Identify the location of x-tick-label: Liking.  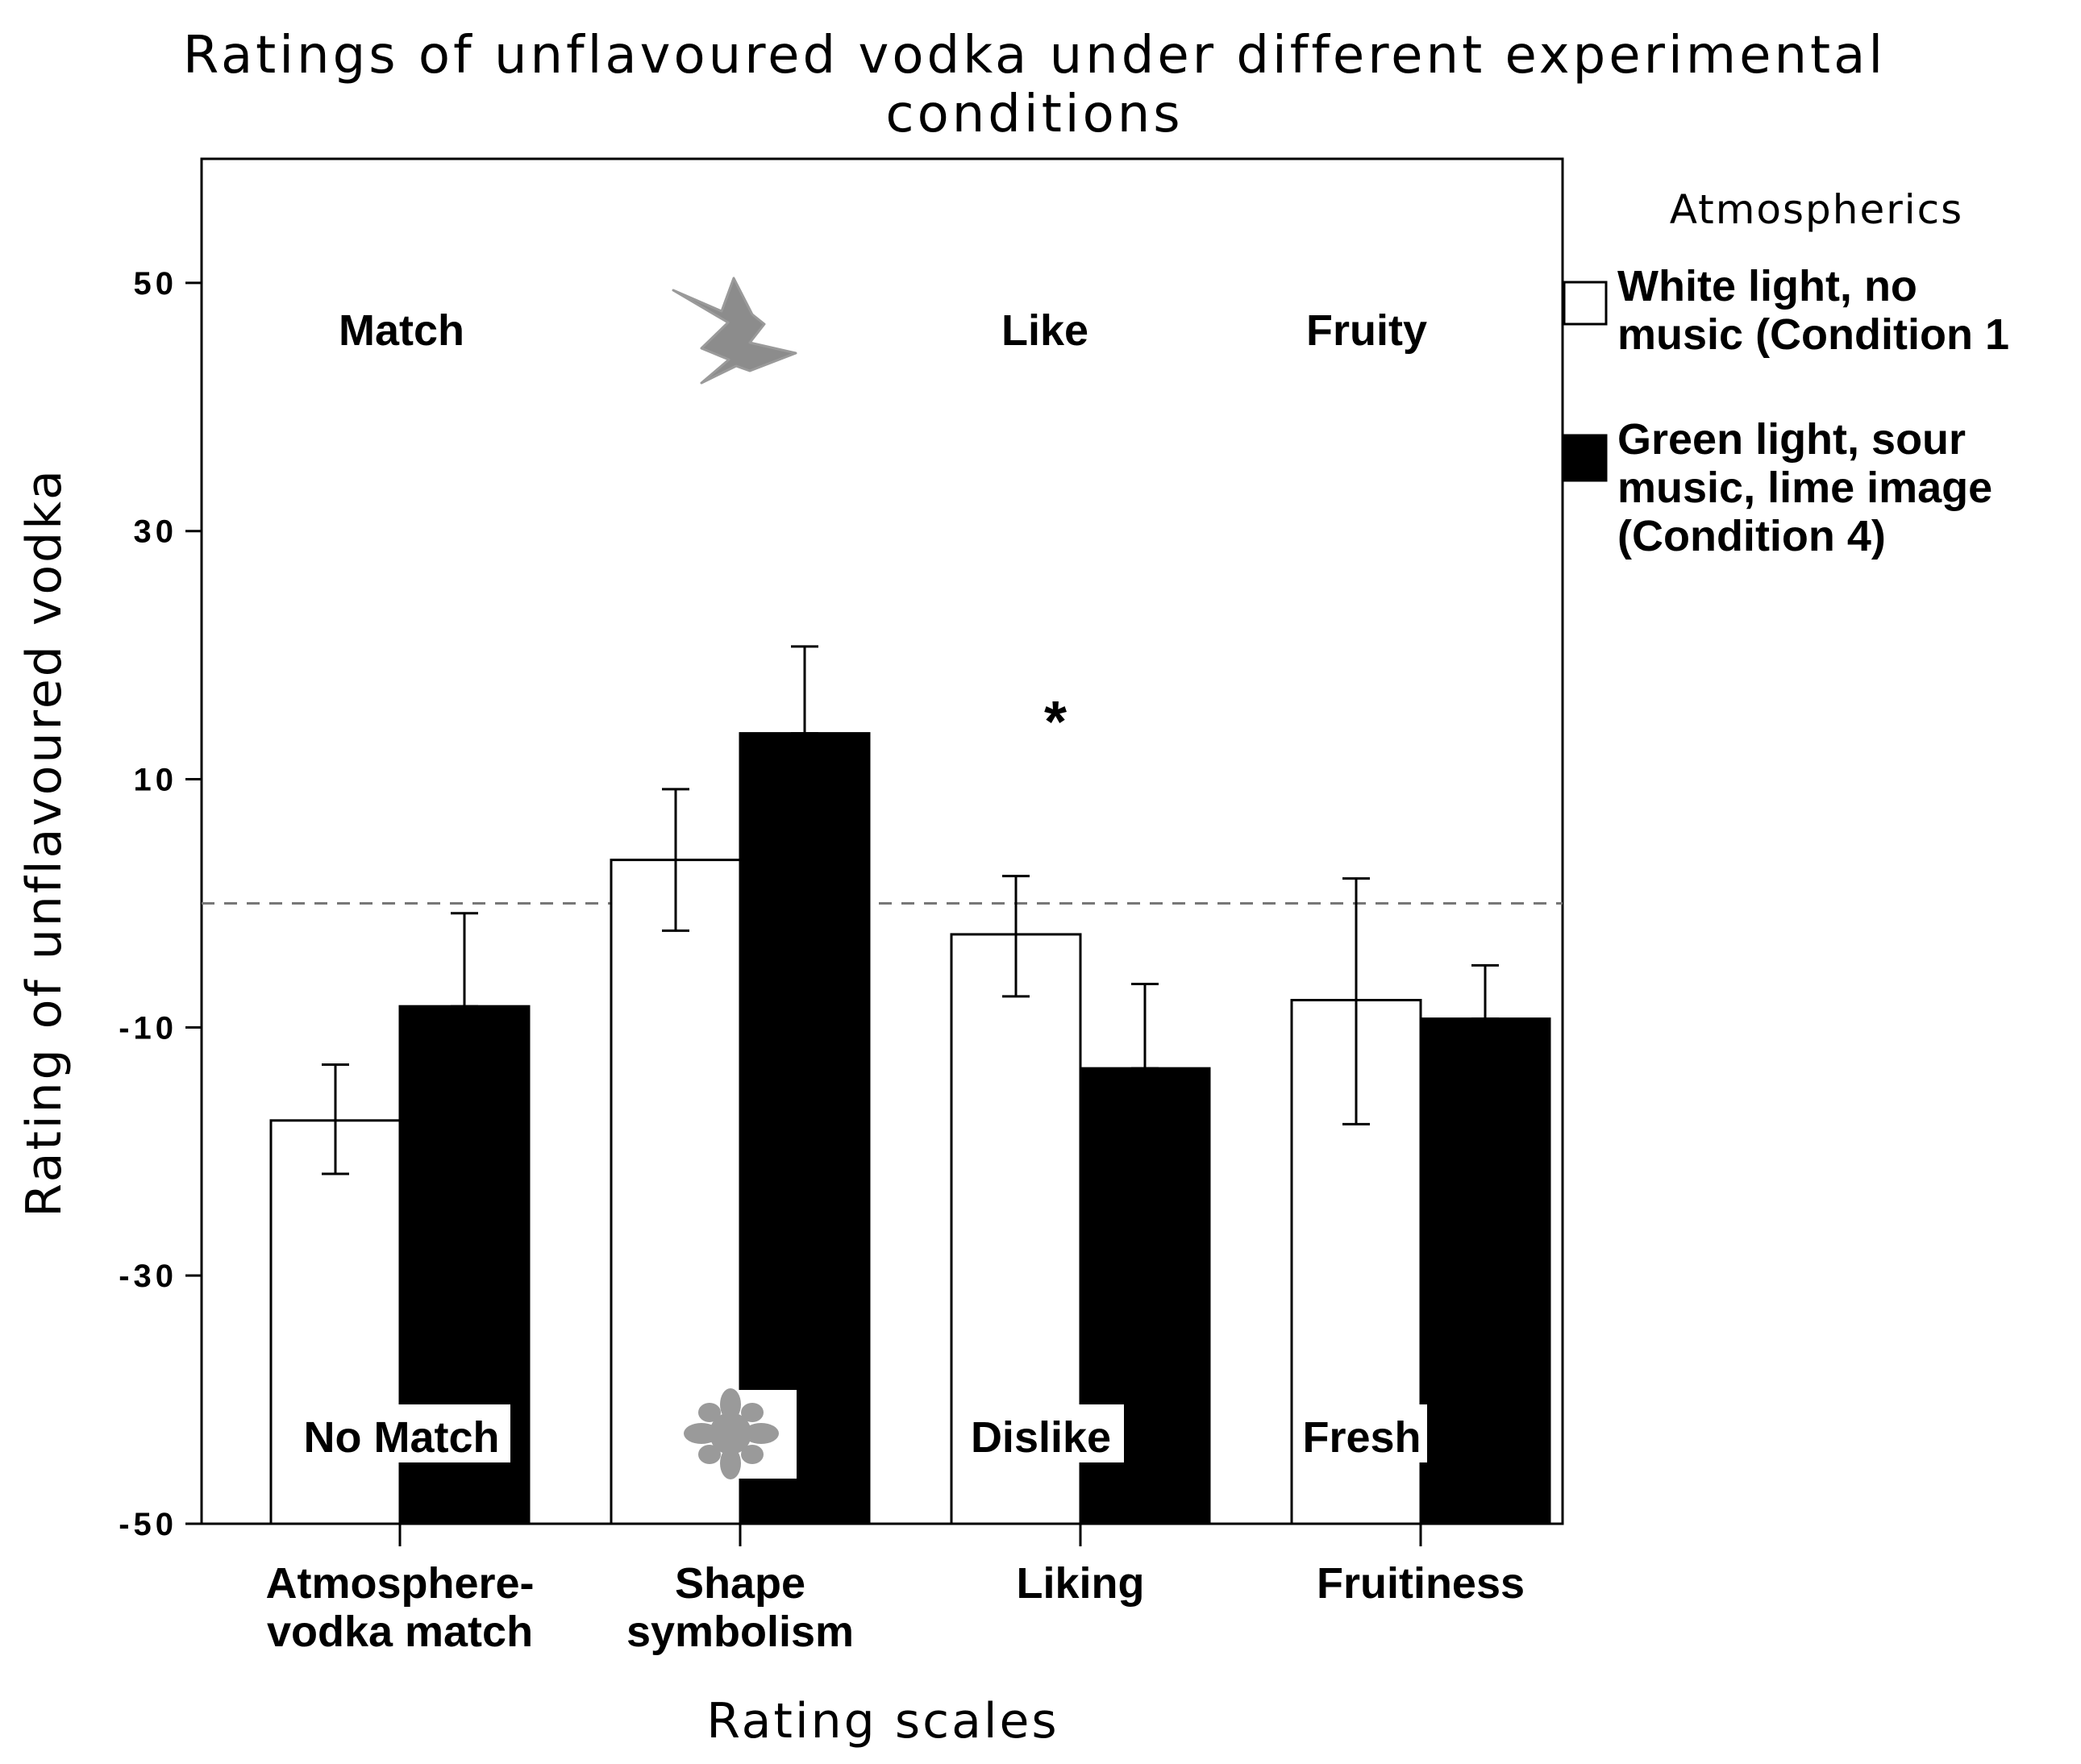
(1081, 1583).